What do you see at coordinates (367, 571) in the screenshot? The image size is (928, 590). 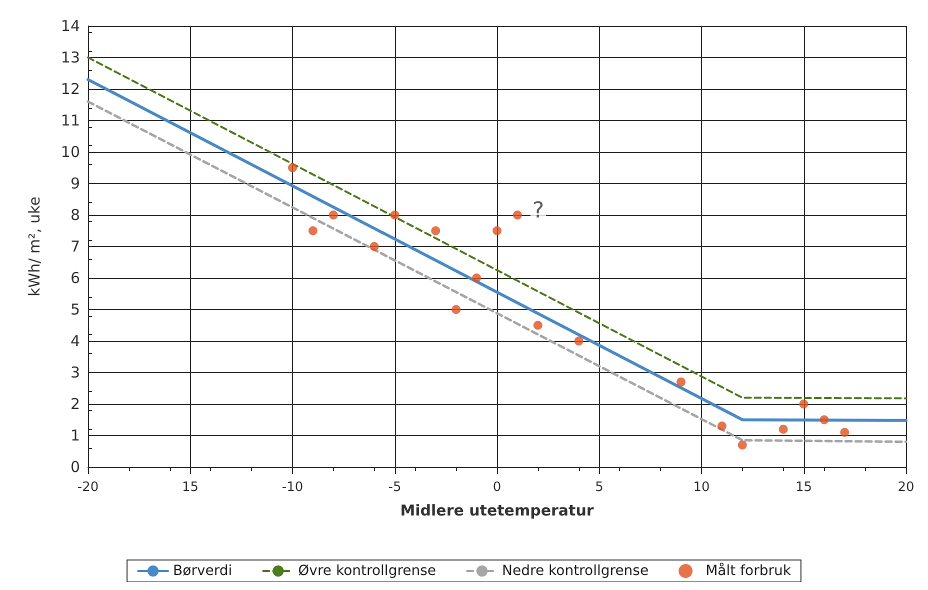 I see `legend-label: Øvre kontrollgrense` at bounding box center [367, 571].